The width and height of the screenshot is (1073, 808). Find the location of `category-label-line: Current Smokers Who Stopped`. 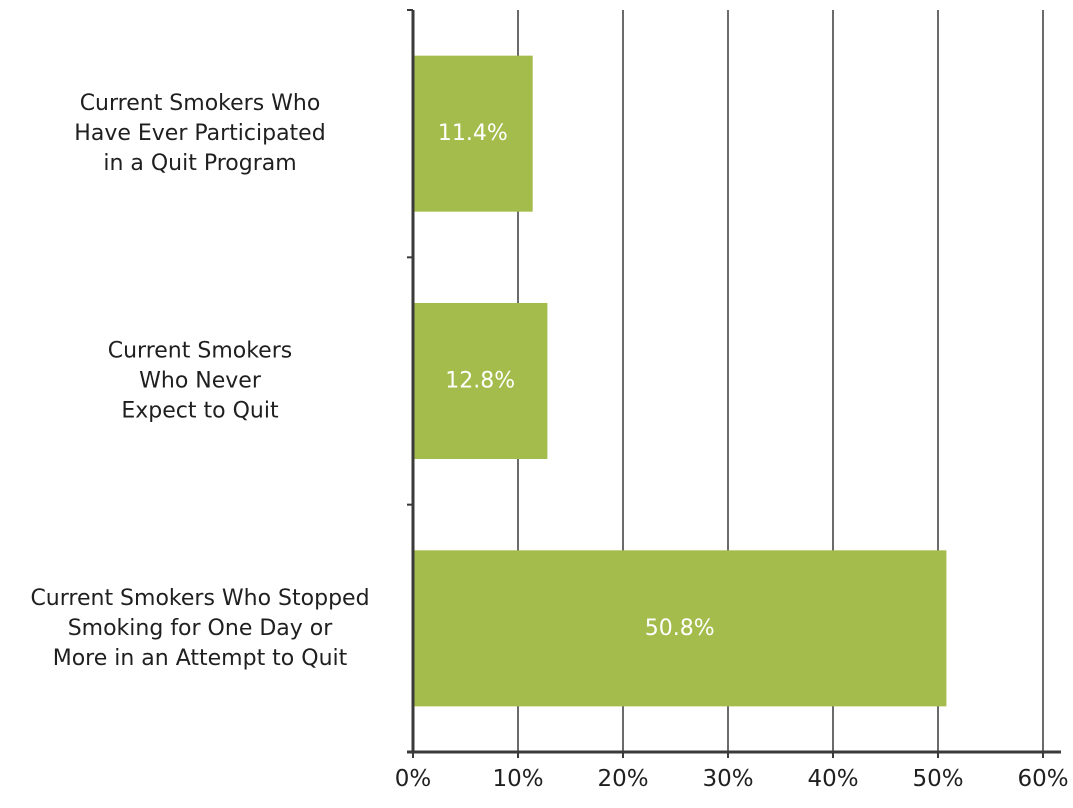

category-label-line: Current Smokers Who Stopped is located at coordinates (199, 598).